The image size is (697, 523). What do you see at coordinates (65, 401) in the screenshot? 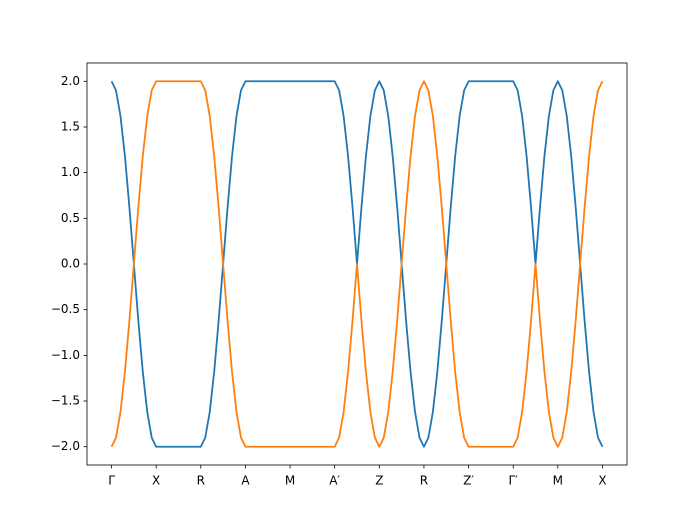
I see `y-tick-label: −1.5` at bounding box center [65, 401].